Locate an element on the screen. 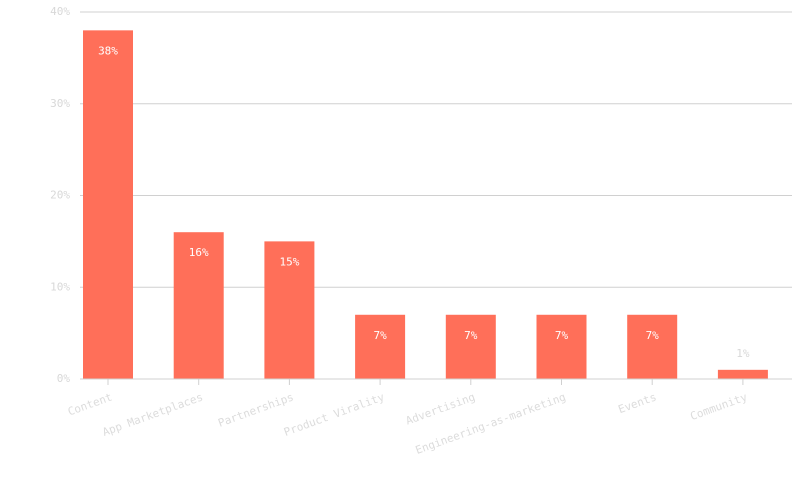 The image size is (800, 478). x-tick-label: App Marketplaces is located at coordinates (153, 414).